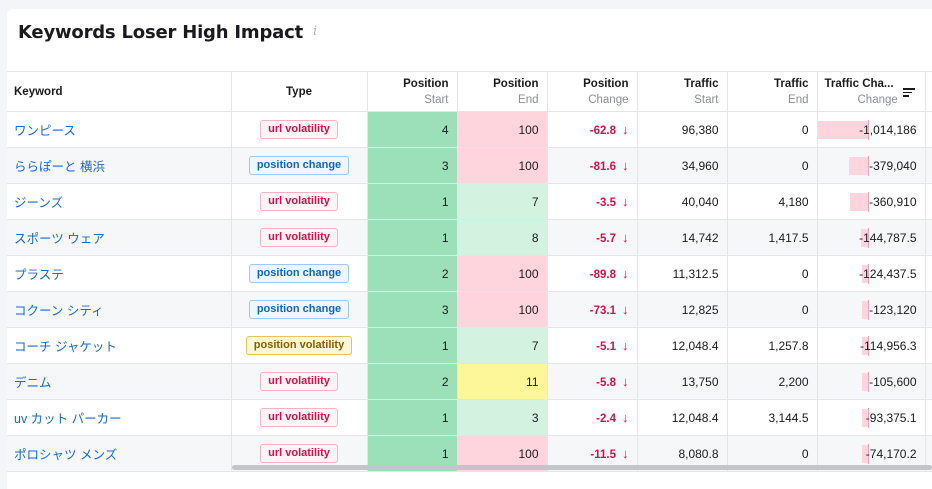 Image resolution: width=932 pixels, height=489 pixels. I want to click on position-change-value: -2.4, so click(606, 419).